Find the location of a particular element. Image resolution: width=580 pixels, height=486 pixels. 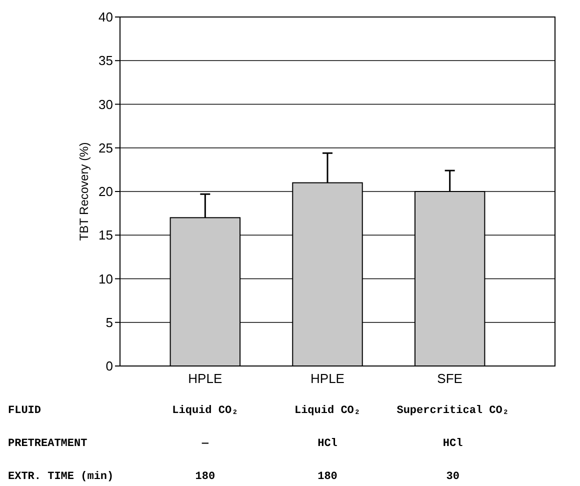

text: EXTR. TIME (min) is located at coordinates (61, 477).